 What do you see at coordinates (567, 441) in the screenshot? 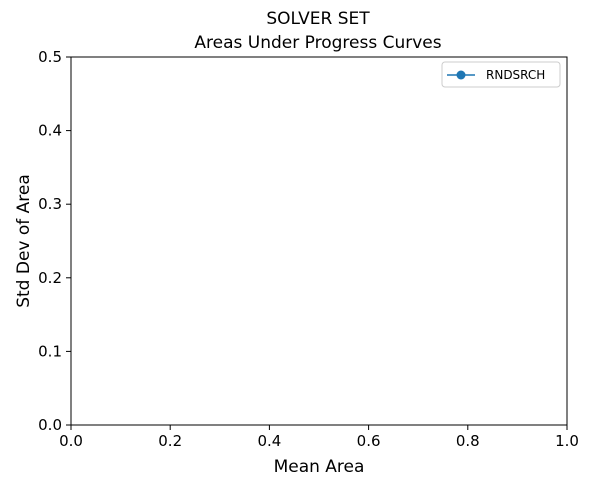
I see `x-tick-label: 1.0` at bounding box center [567, 441].